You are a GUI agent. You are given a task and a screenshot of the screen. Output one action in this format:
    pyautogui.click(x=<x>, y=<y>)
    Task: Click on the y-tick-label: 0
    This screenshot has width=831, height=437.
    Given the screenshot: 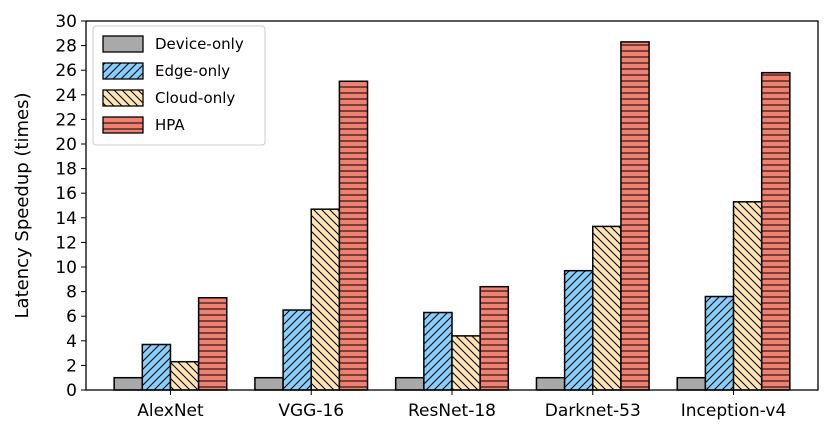 What is the action you would take?
    pyautogui.click(x=71, y=391)
    